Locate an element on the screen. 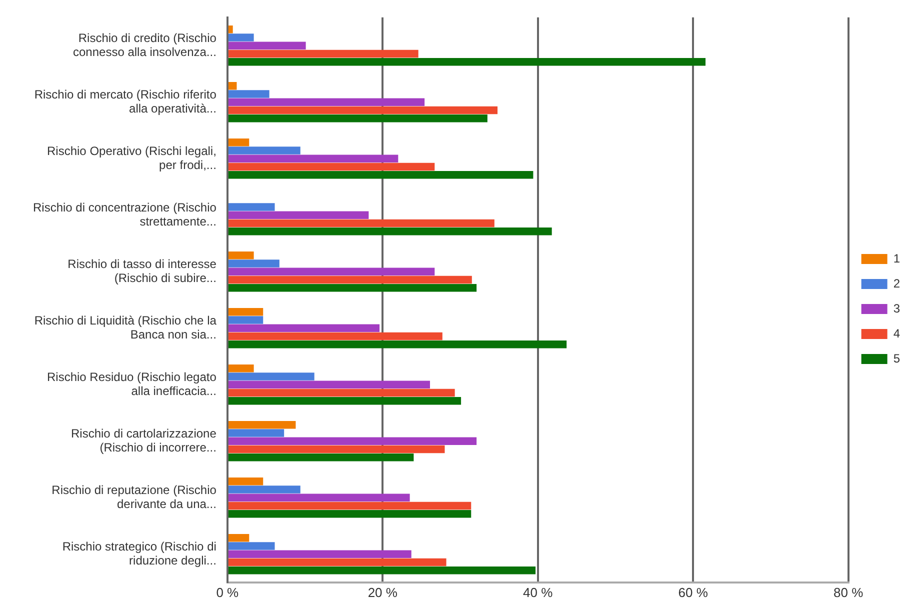 The width and height of the screenshot is (912, 606). x-tick-label: 0 % is located at coordinates (228, 592).